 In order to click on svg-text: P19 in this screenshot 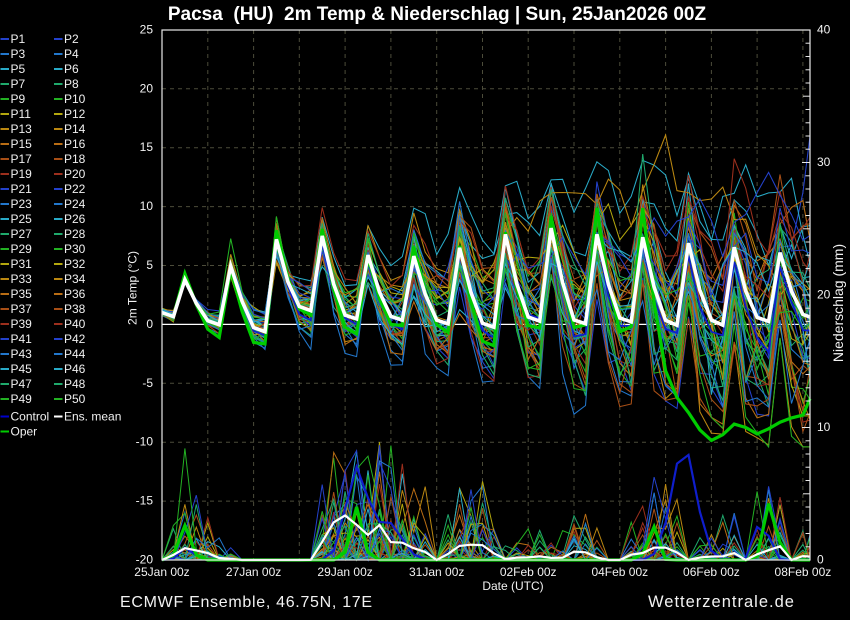, I will do `click(22, 174)`.